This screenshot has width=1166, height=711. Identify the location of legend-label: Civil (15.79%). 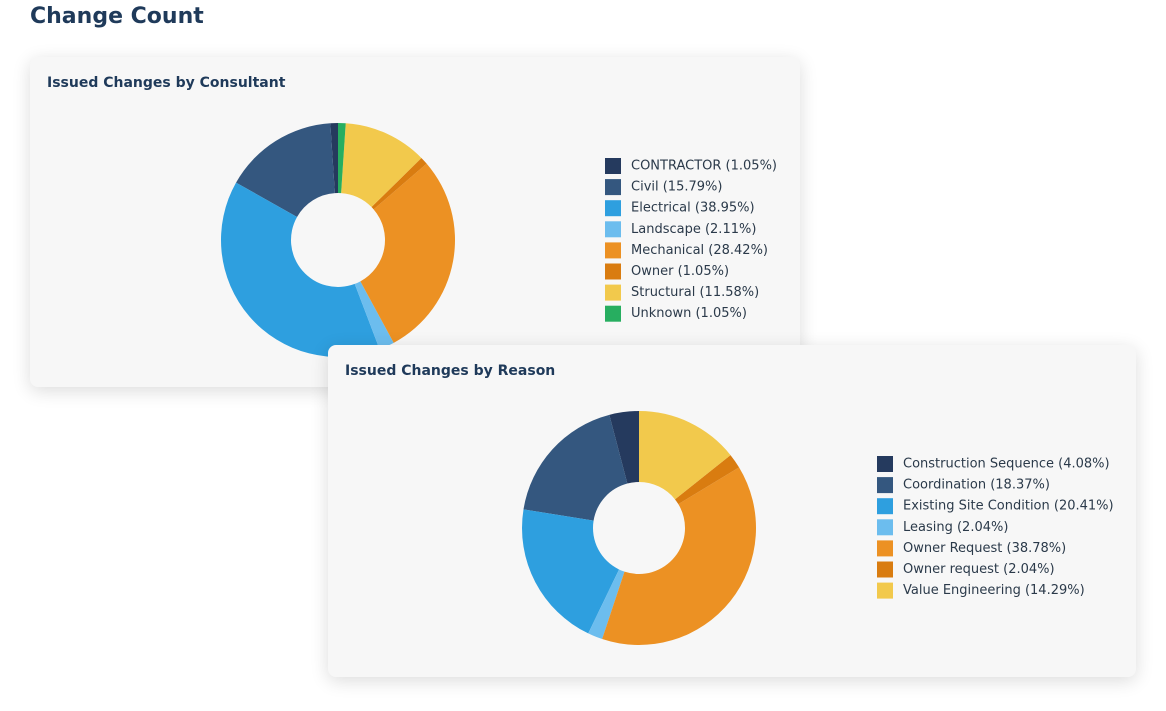
(676, 187).